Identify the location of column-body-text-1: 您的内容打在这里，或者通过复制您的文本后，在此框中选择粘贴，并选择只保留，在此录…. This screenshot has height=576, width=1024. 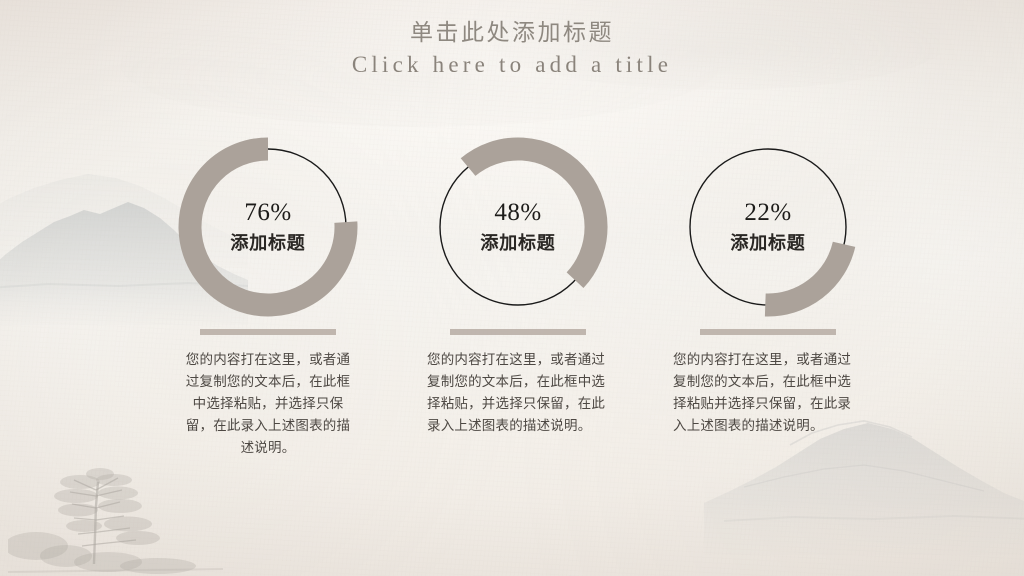
(268, 403).